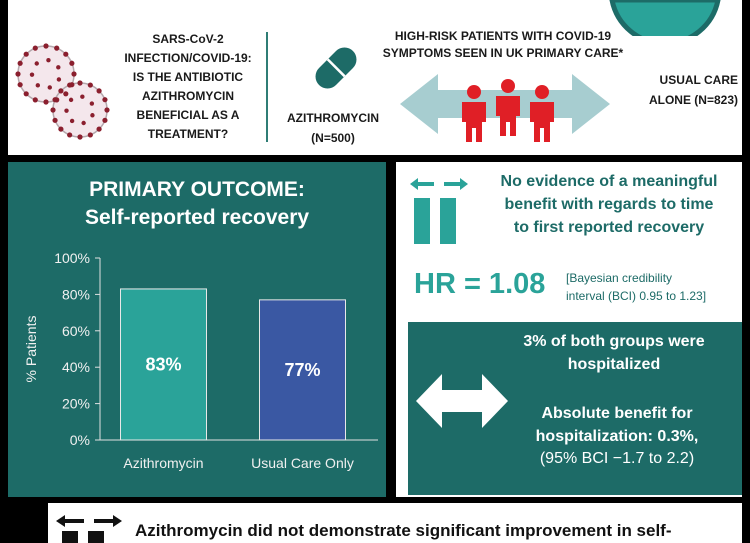 The image size is (750, 543). Describe the element at coordinates (693, 100) in the screenshot. I see `arm-line: ALONE (N=823)` at that location.